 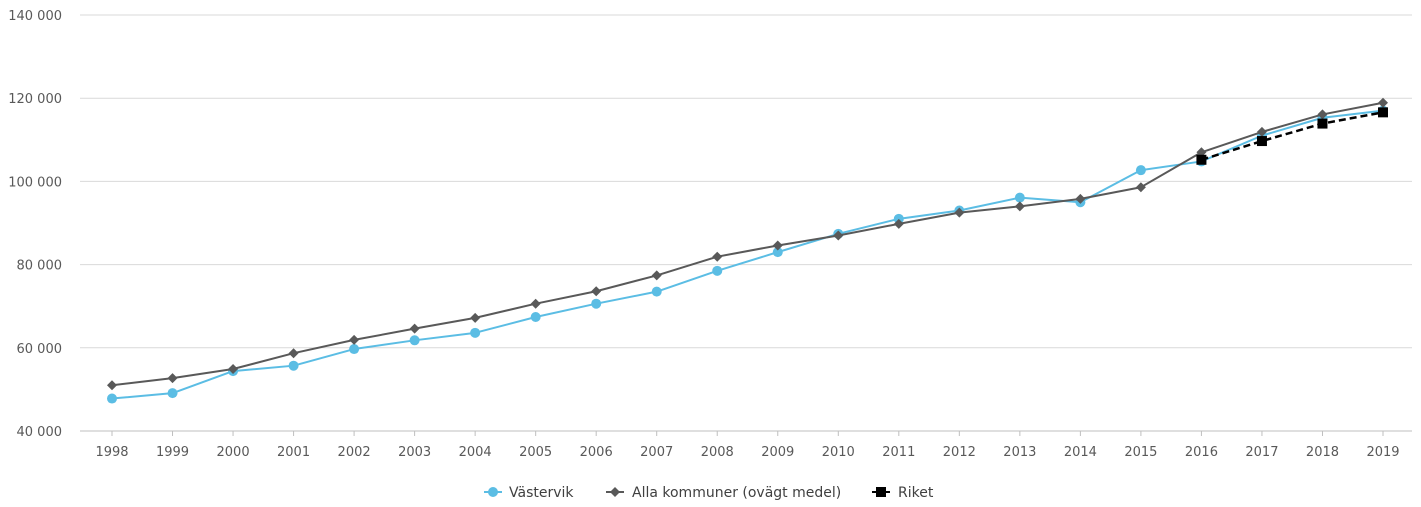 What do you see at coordinates (293, 452) in the screenshot?
I see `x-tick-label: 2001` at bounding box center [293, 452].